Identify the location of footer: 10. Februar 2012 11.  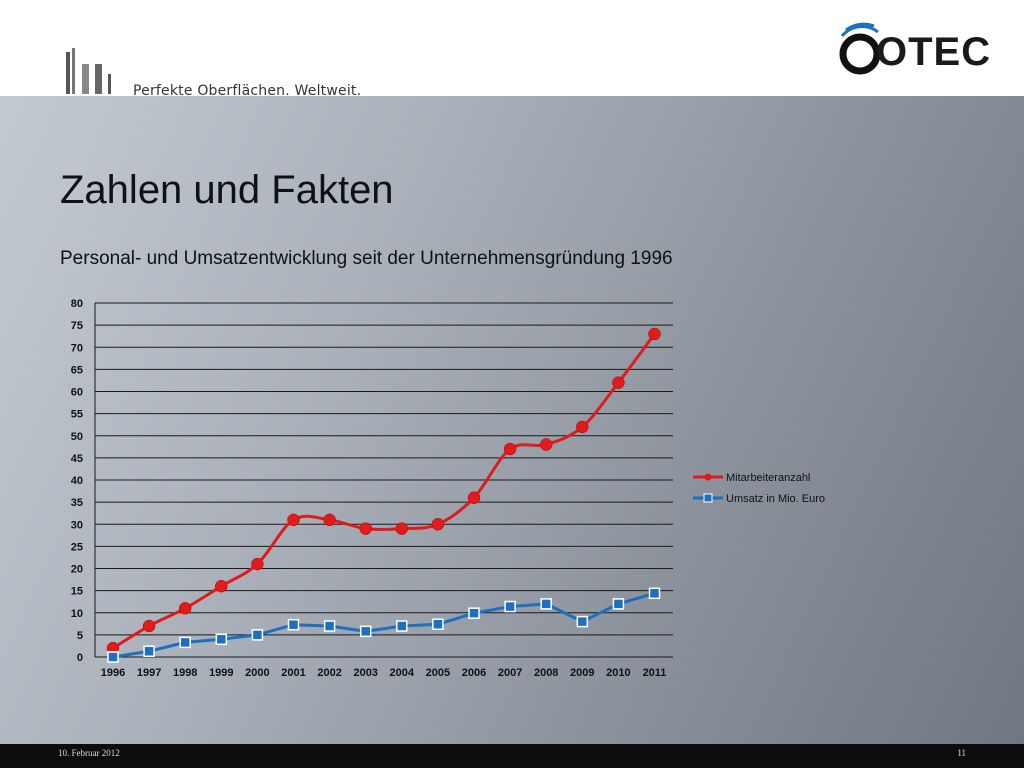
(512, 756).